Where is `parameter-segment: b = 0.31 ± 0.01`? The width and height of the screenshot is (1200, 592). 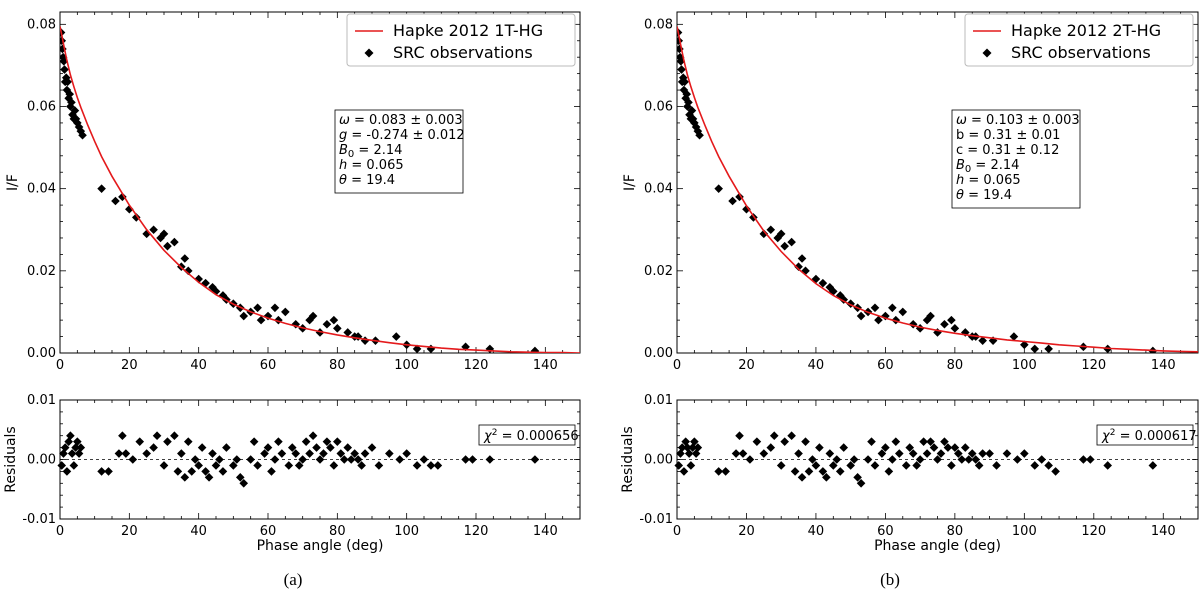 parameter-segment: b = 0.31 ± 0.01 is located at coordinates (1008, 135).